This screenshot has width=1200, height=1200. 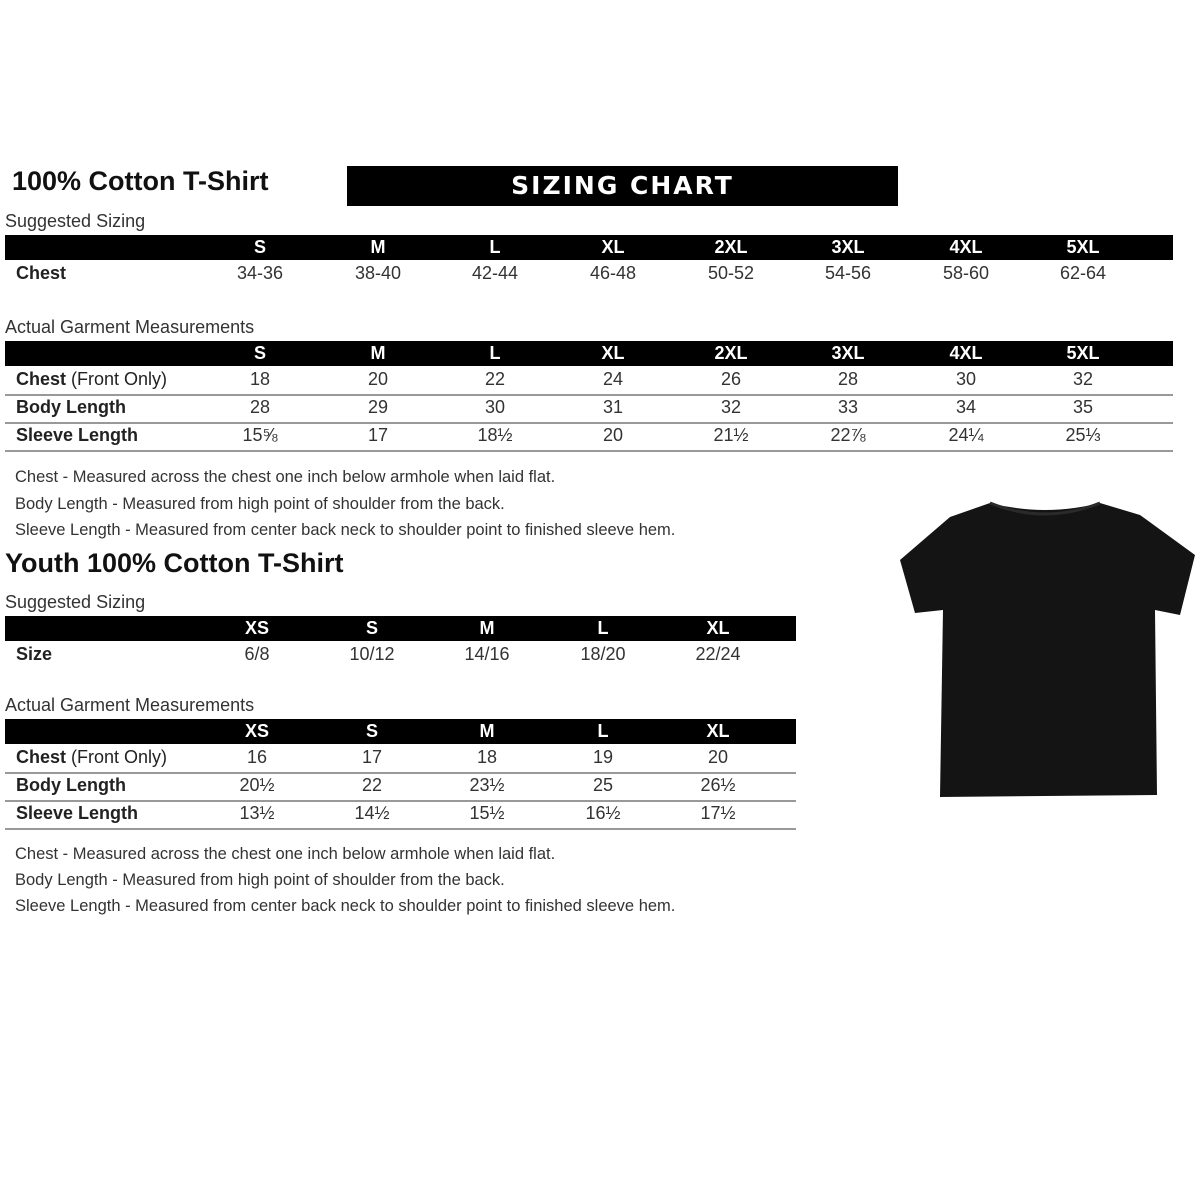 What do you see at coordinates (613, 407) in the screenshot?
I see `table-cell: 31` at bounding box center [613, 407].